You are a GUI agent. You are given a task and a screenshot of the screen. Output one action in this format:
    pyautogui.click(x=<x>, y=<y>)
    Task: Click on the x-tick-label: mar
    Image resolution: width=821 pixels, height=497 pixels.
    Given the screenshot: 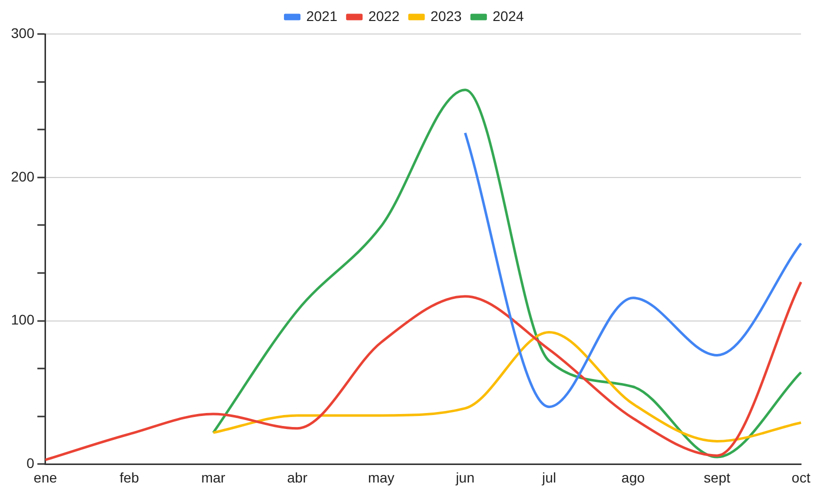 What is the action you would take?
    pyautogui.click(x=213, y=477)
    